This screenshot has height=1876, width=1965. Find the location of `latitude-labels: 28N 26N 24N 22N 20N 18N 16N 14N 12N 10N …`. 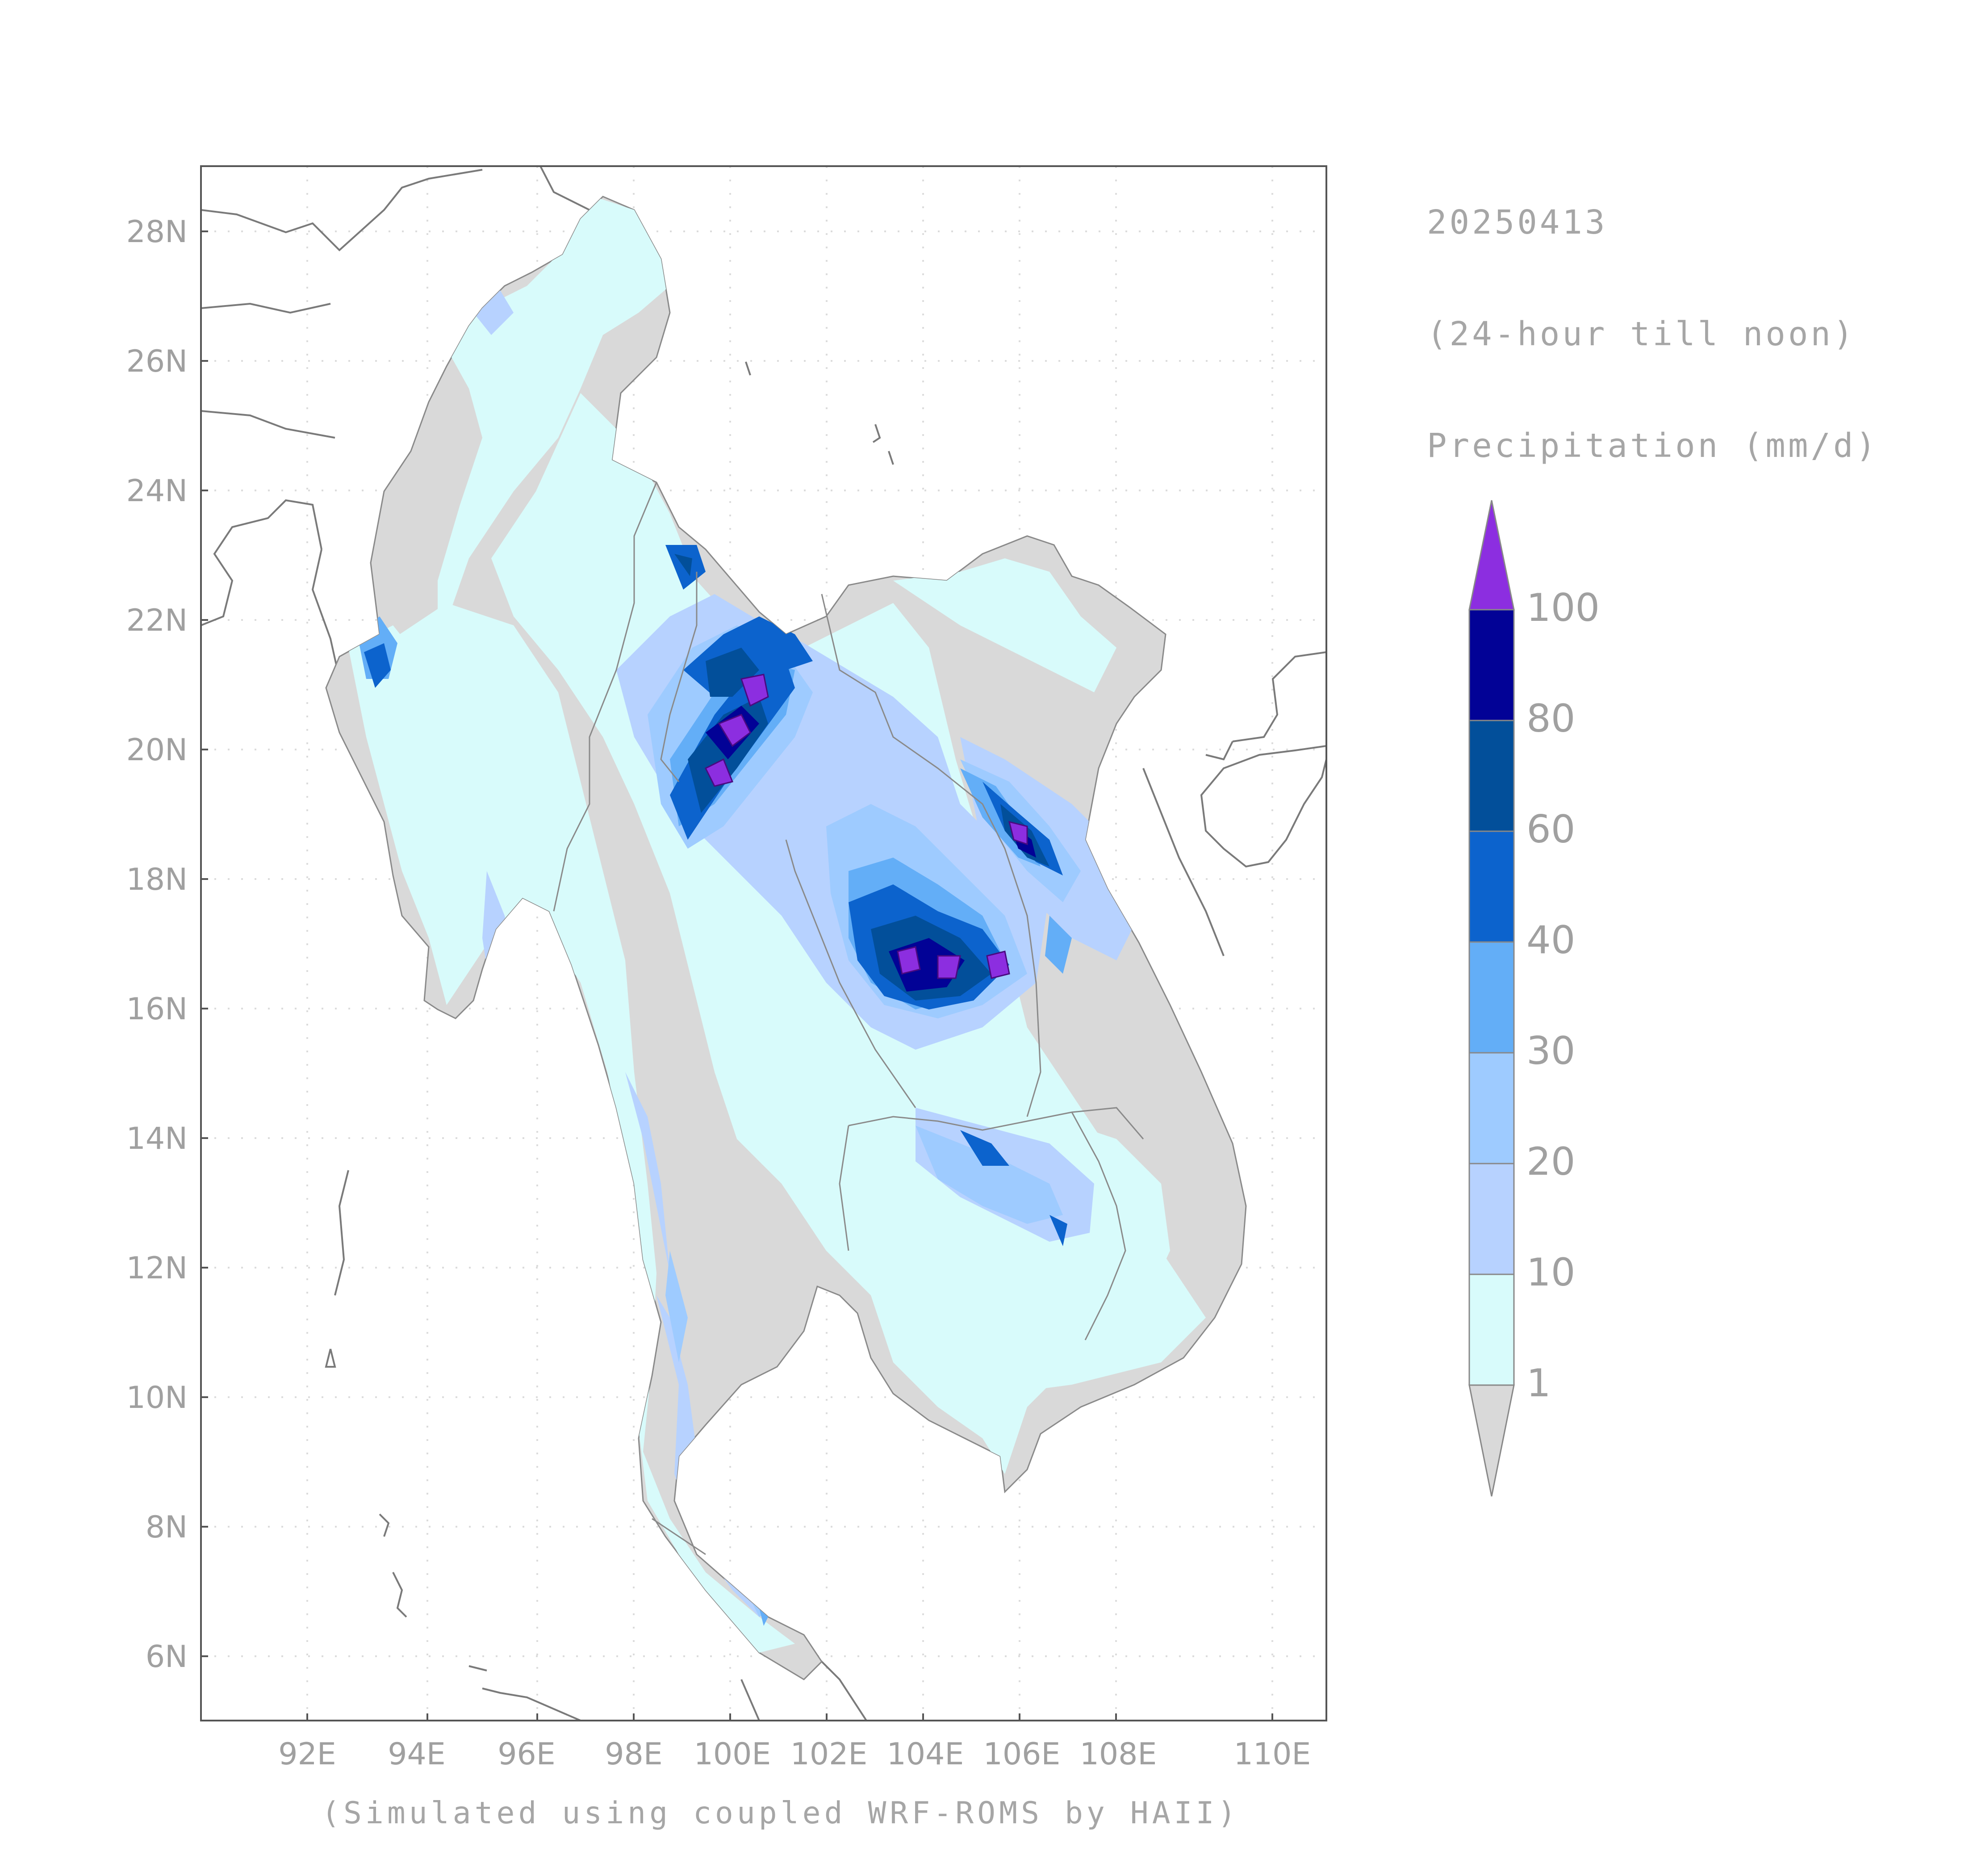

latitude-labels: 28N 26N 24N 22N 20N 18N 16N 14N 12N 10N … is located at coordinates (157, 944).